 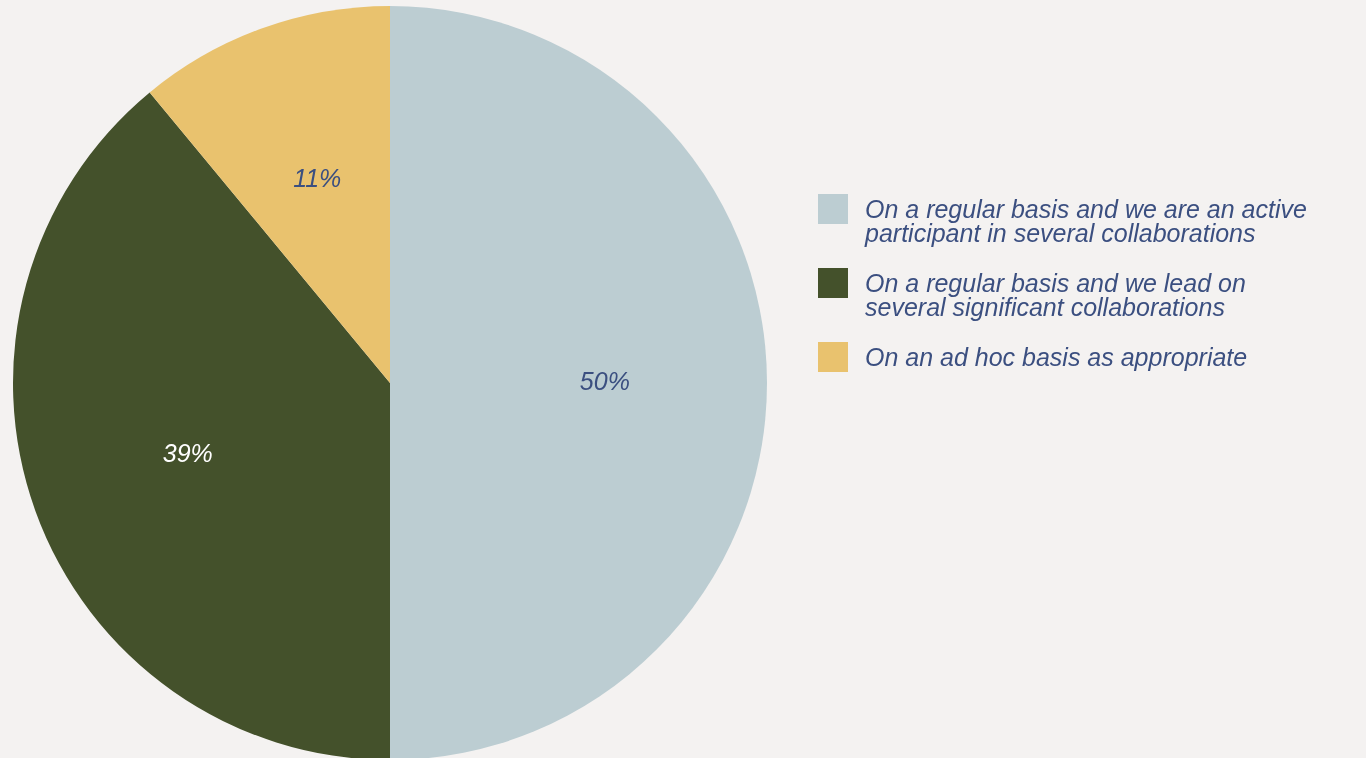 What do you see at coordinates (1056, 357) in the screenshot?
I see `legend-label: On an ad hoc basis as appropriate` at bounding box center [1056, 357].